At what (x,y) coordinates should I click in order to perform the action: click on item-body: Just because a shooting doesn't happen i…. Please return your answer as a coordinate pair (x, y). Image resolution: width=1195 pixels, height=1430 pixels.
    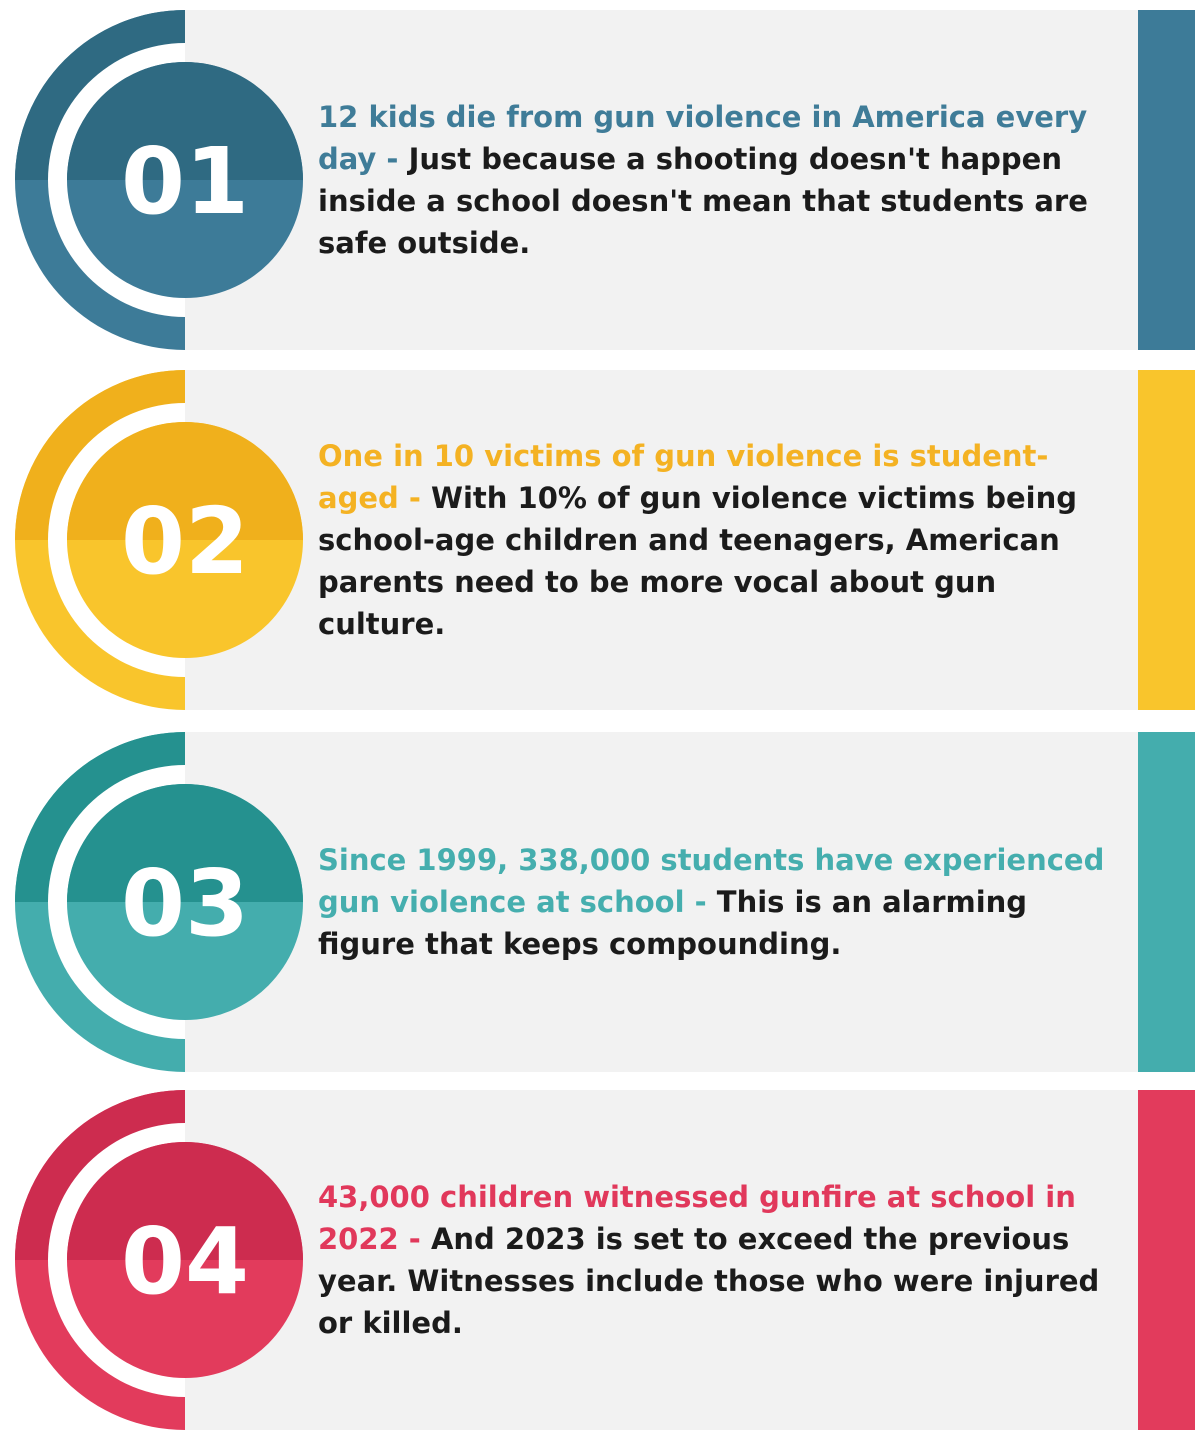
    Looking at the image, I should click on (703, 201).